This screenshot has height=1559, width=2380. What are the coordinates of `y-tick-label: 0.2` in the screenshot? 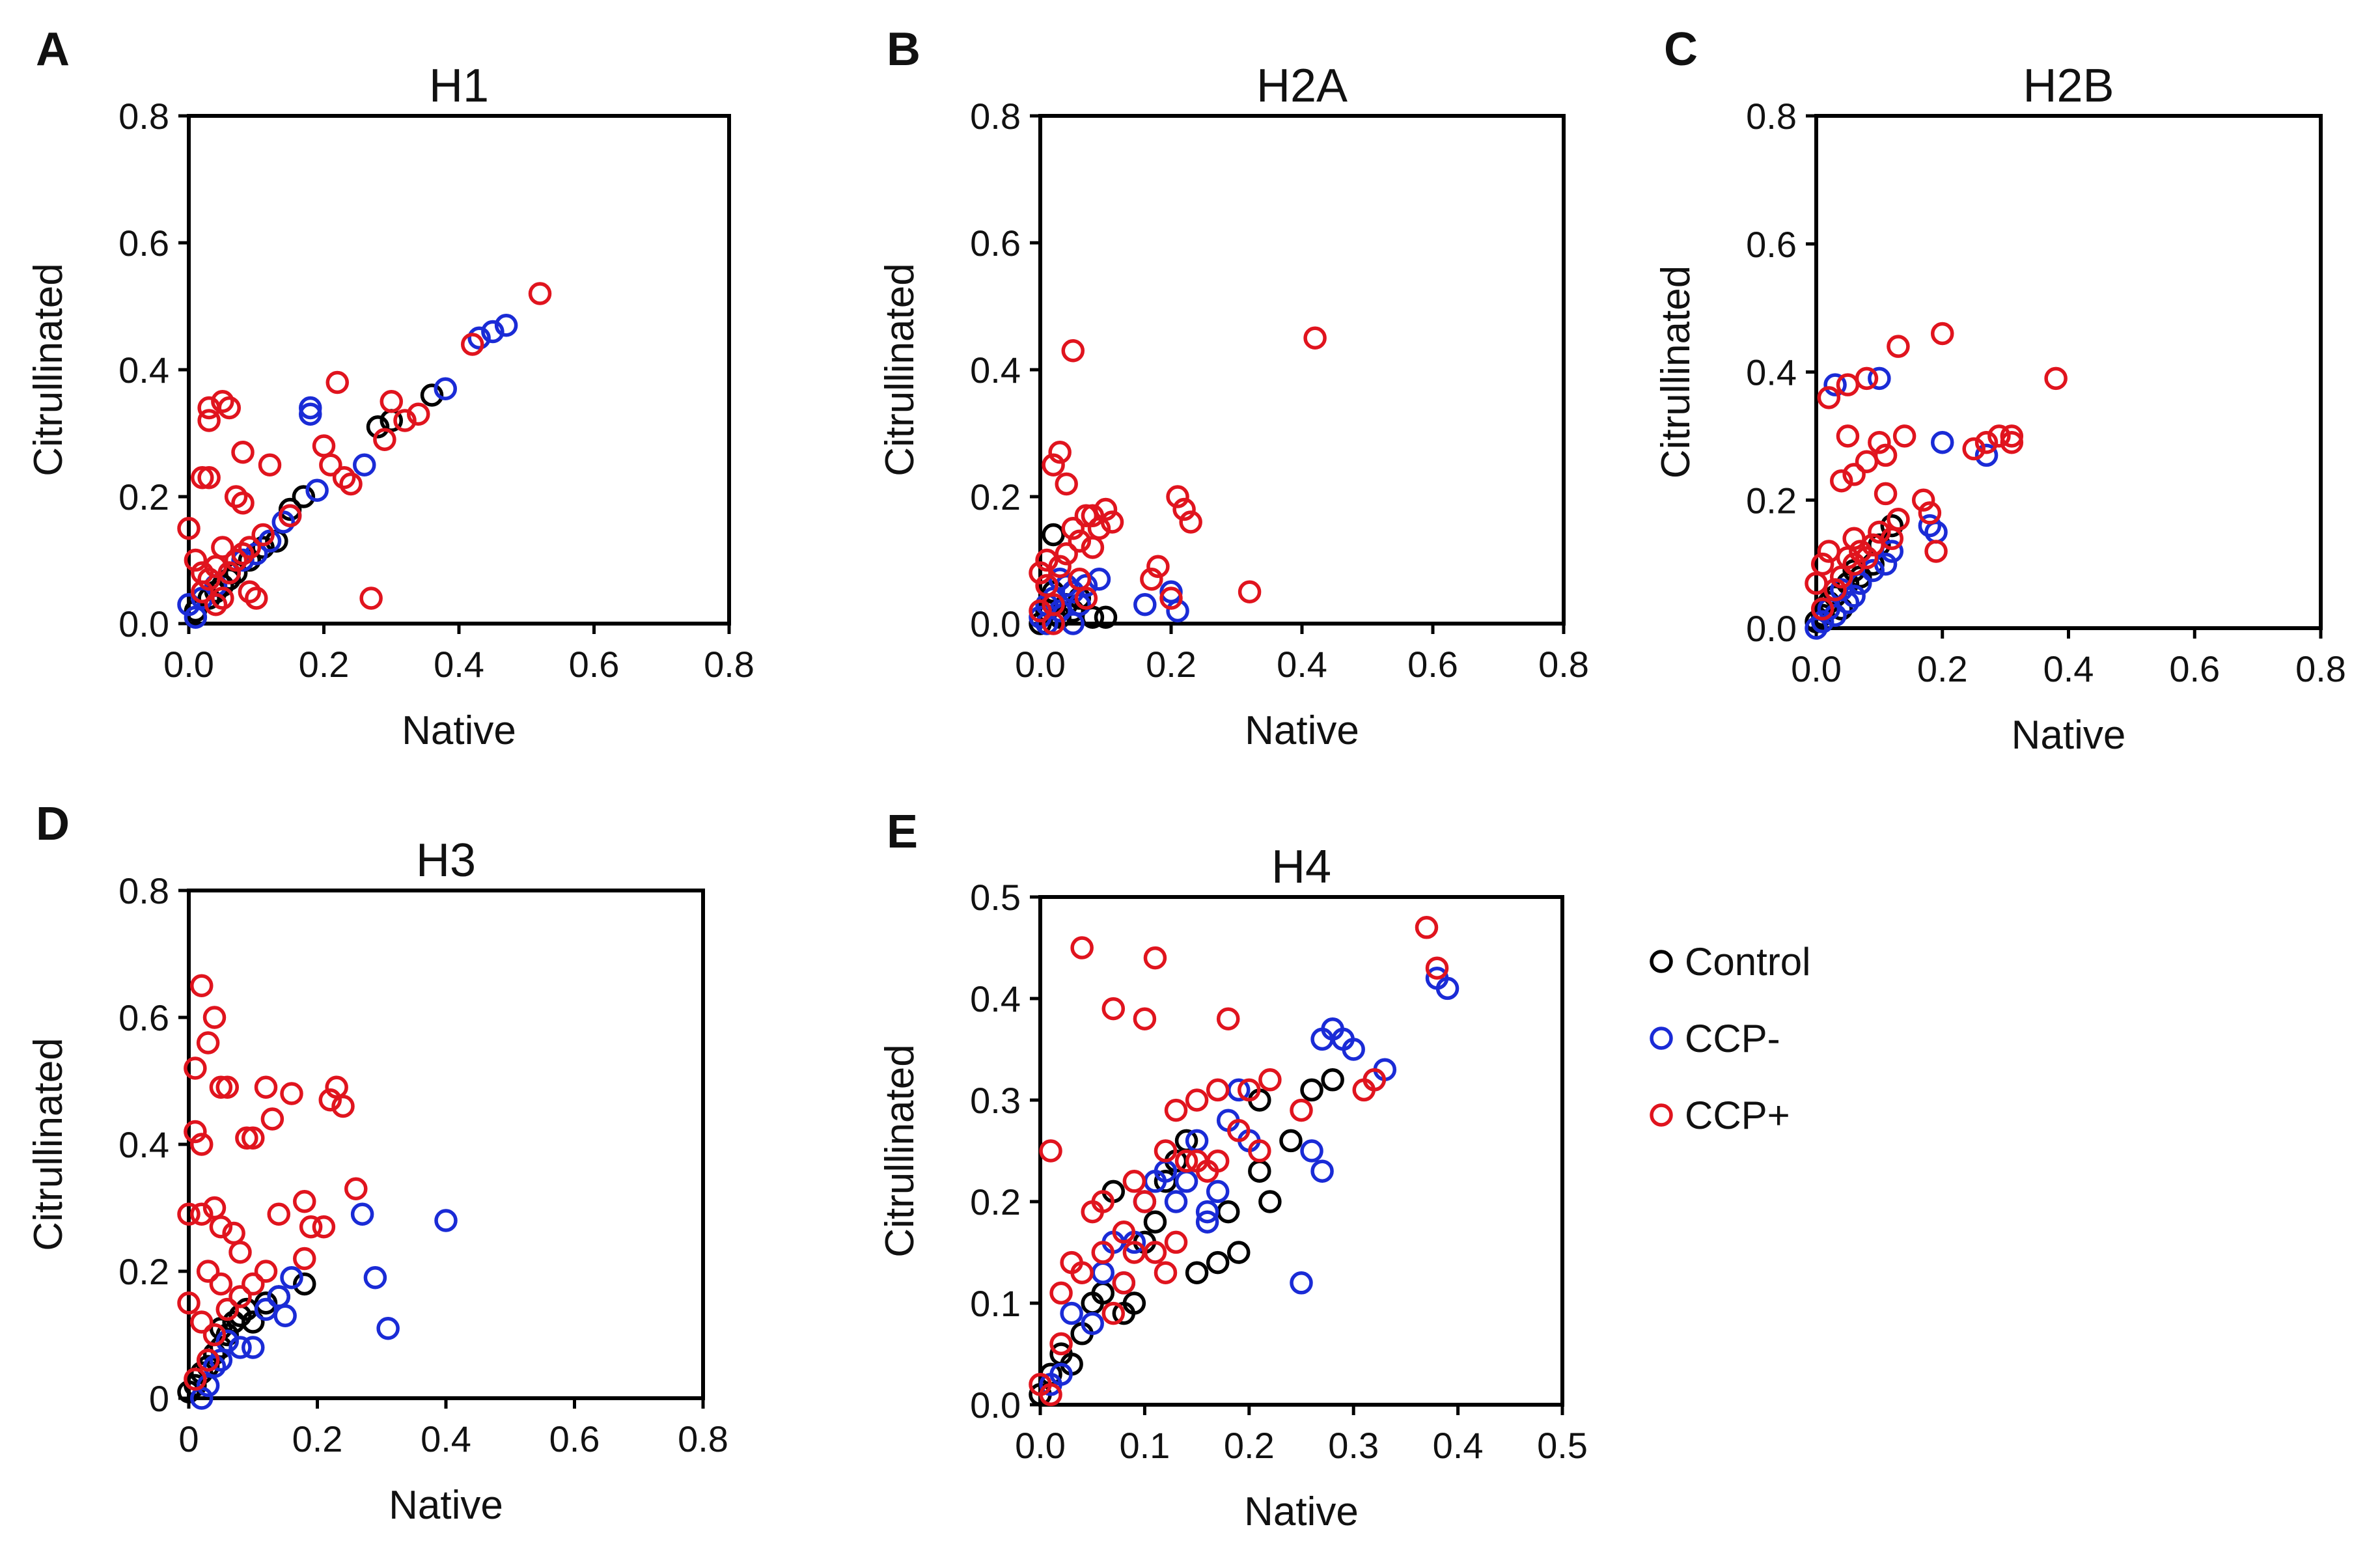 It's located at (996, 1201).